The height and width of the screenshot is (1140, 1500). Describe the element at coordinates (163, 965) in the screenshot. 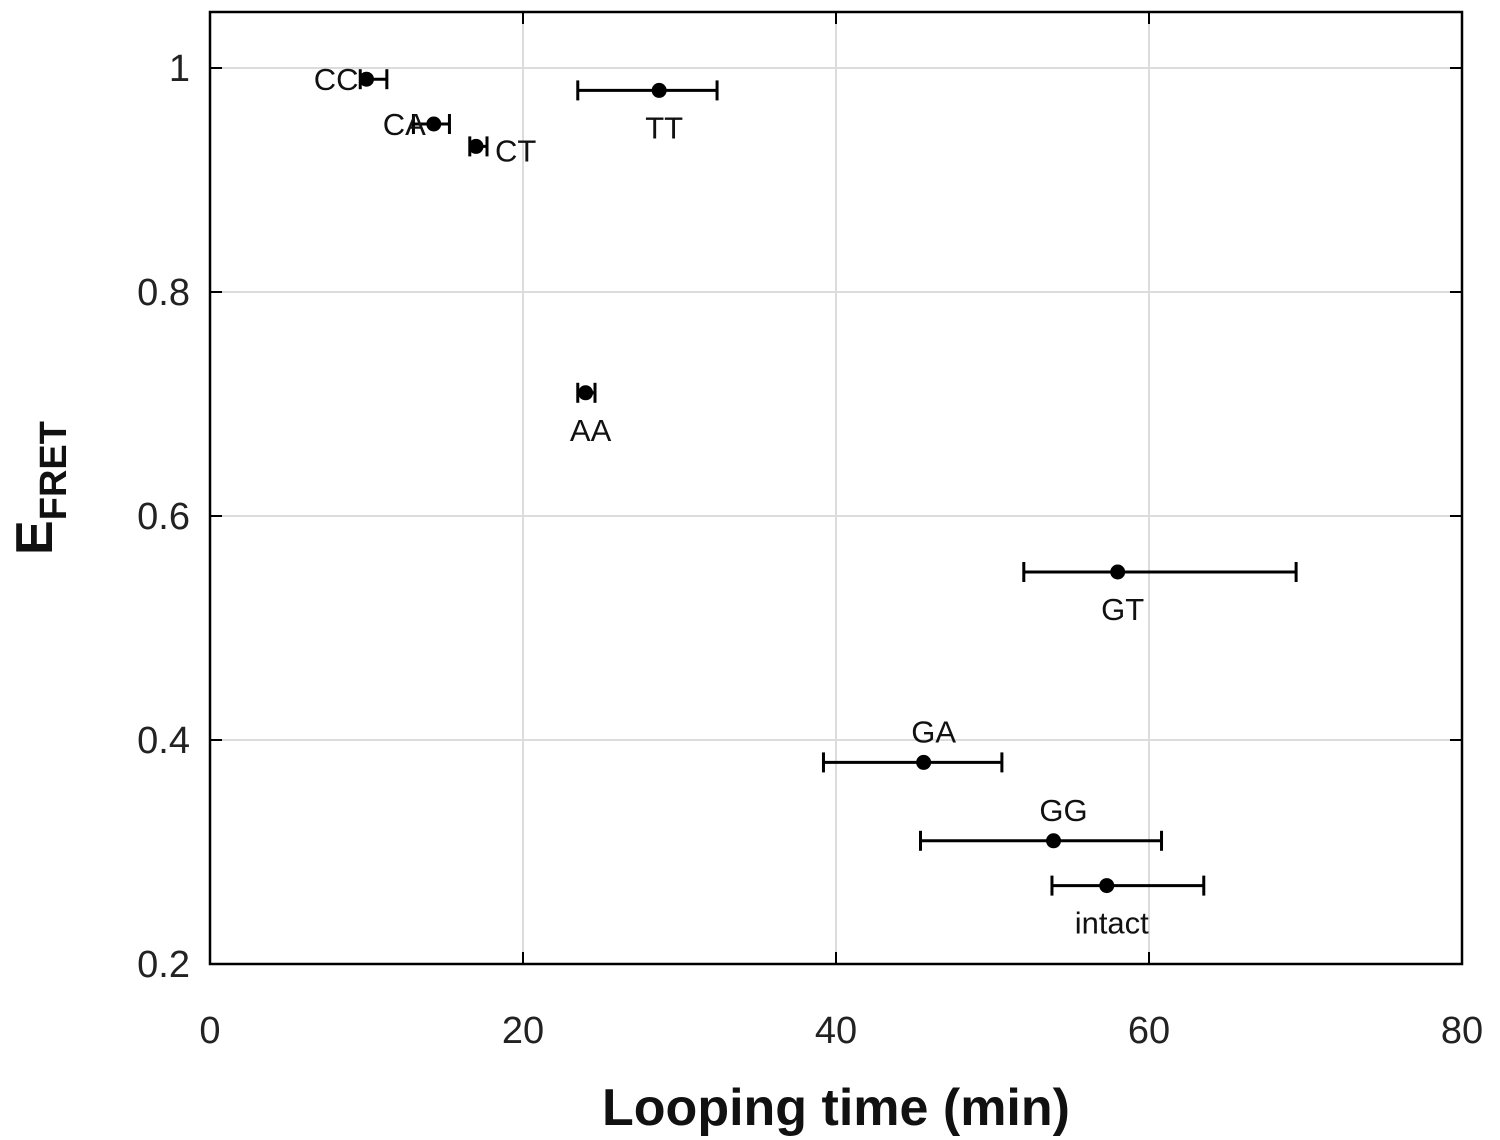

I see `y-tick-label: 0.2` at that location.